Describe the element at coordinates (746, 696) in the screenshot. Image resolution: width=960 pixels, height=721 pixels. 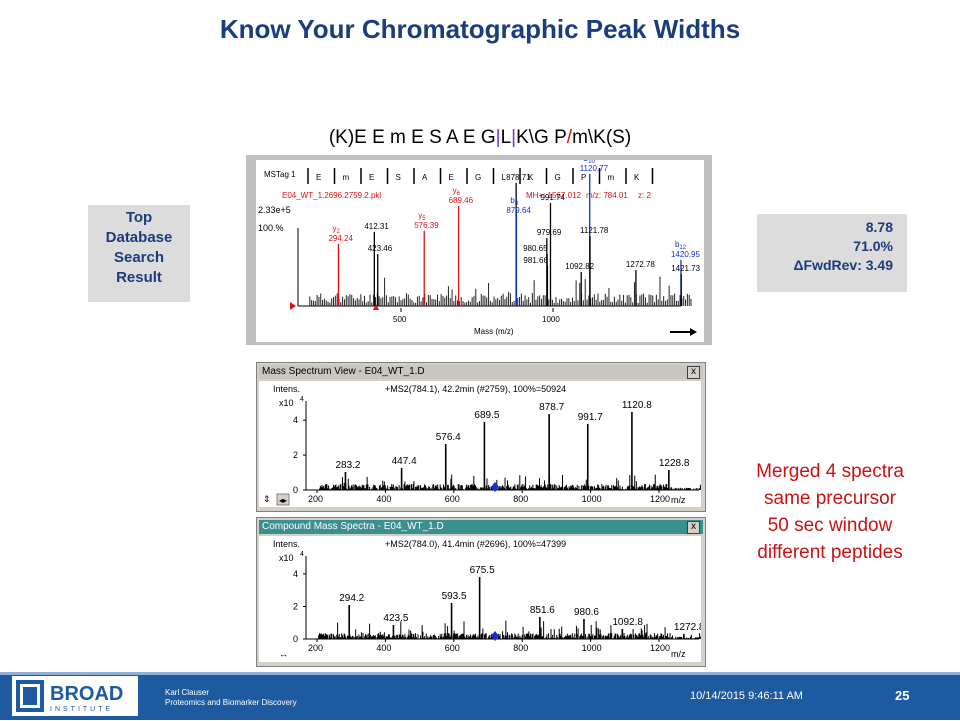
I see `slide-datetime: 10/14/2015 9:46:11 AM` at that location.